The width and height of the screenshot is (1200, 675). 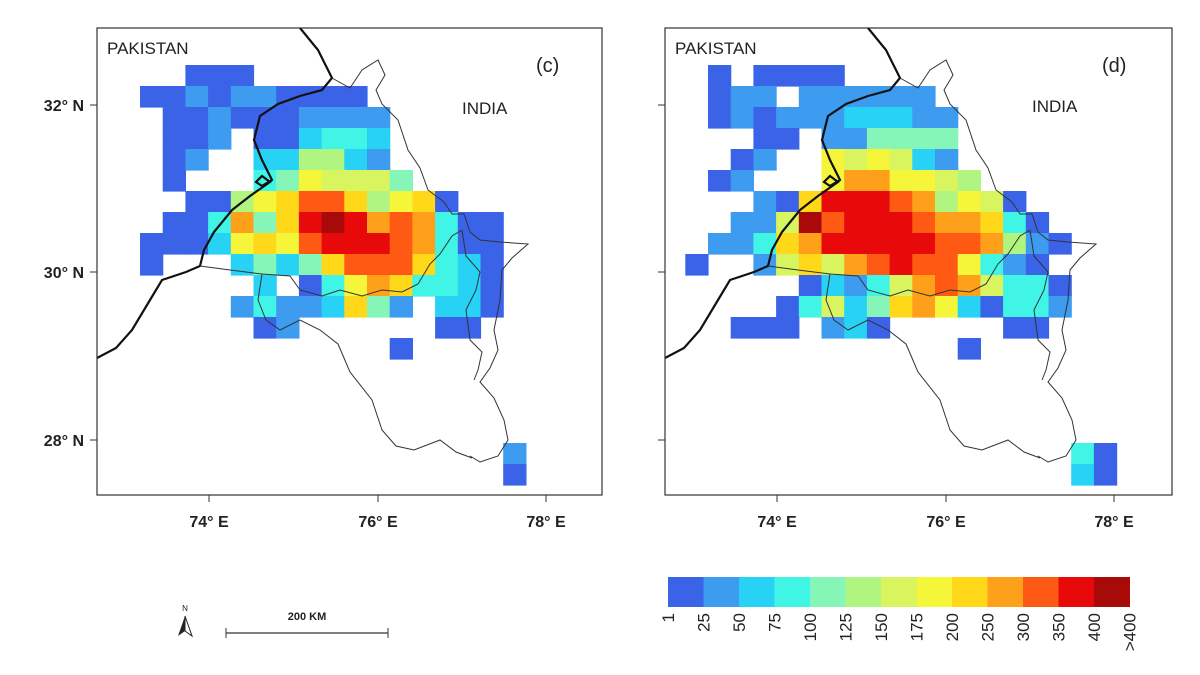 I want to click on legend-label: 175, so click(x=917, y=627).